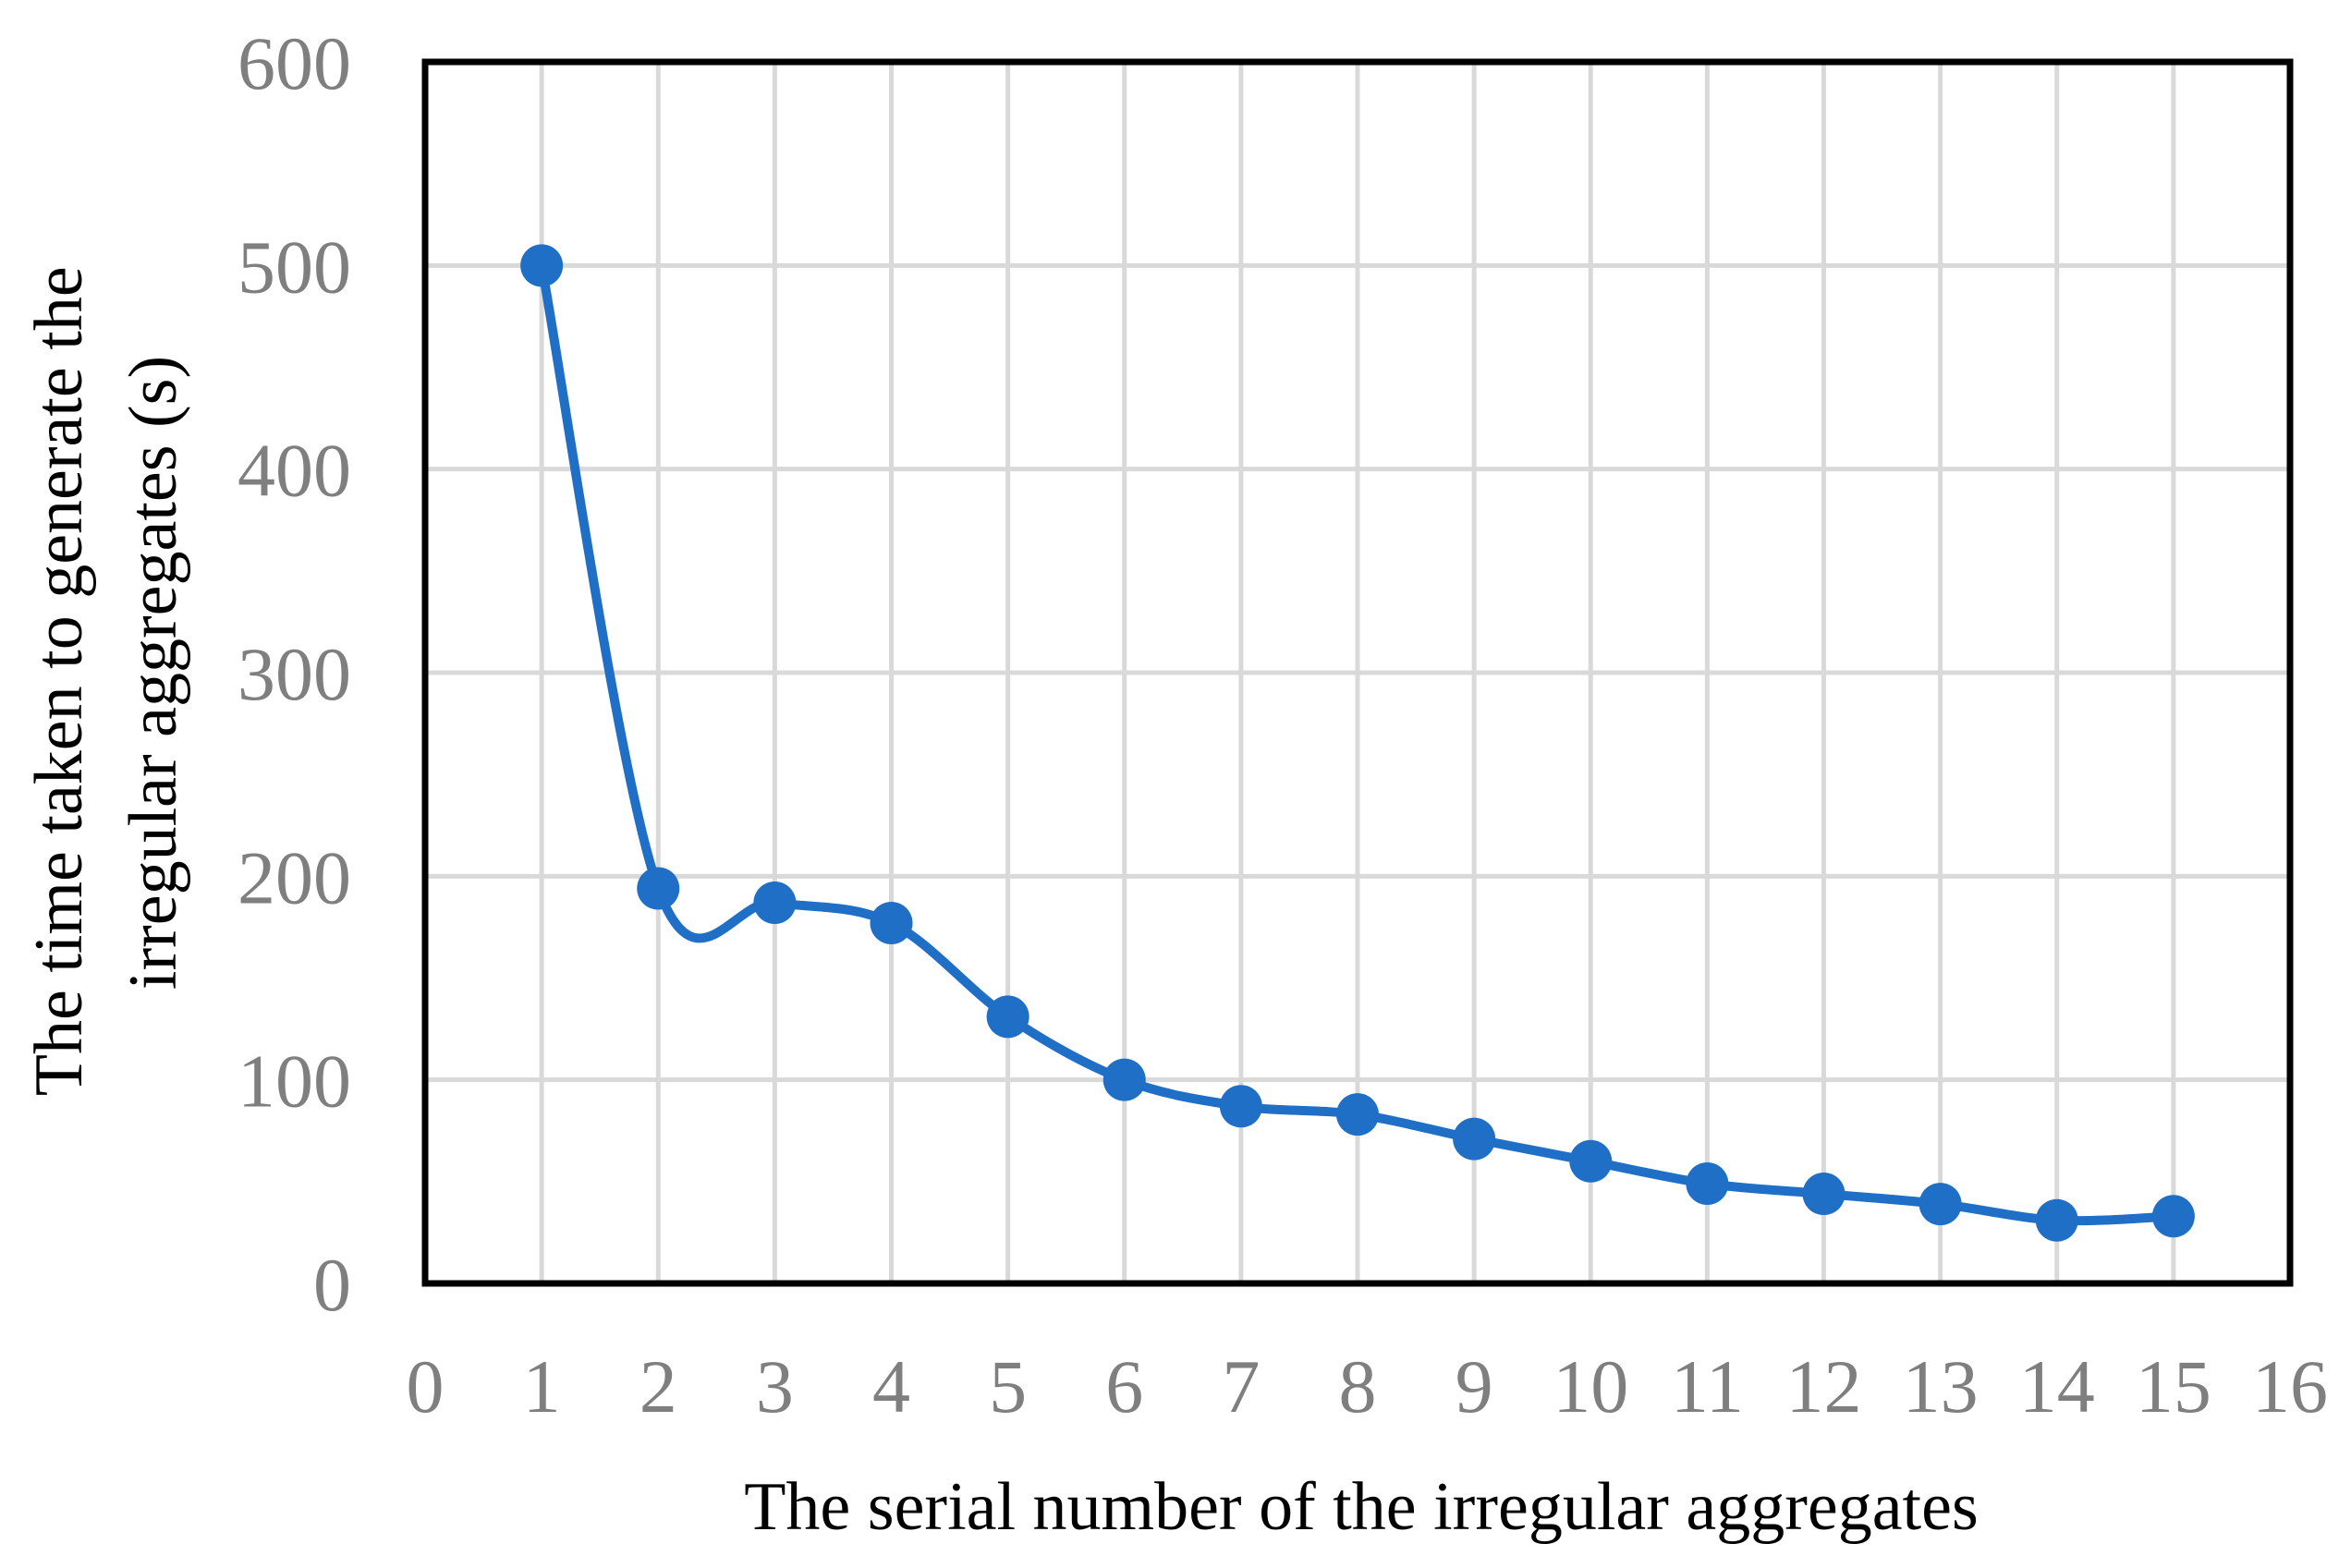 This screenshot has height=1568, width=2351. I want to click on x-tick-label: 13, so click(1941, 1386).